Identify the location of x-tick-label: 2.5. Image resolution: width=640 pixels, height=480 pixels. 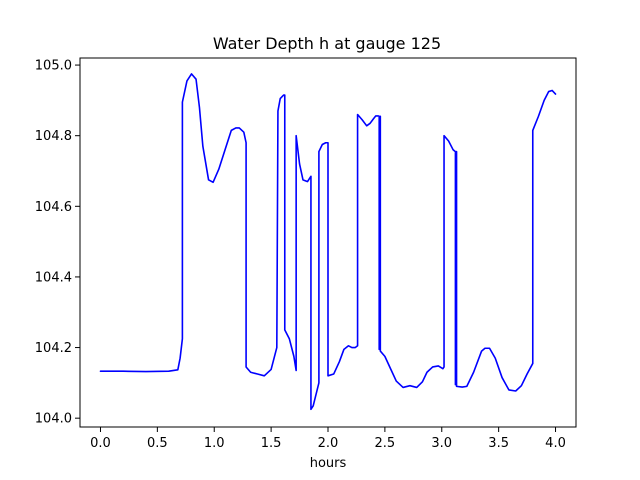
(385, 443).